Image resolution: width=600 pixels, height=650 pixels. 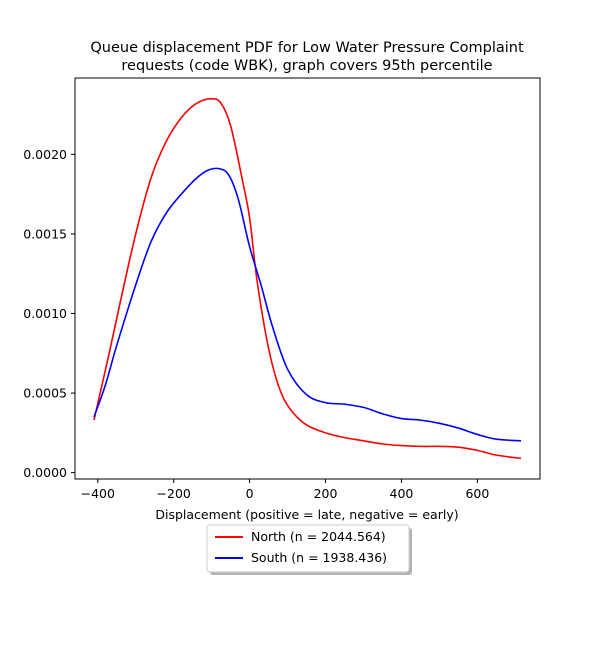 I want to click on y-tick-label: 0.0020, so click(x=45, y=154).